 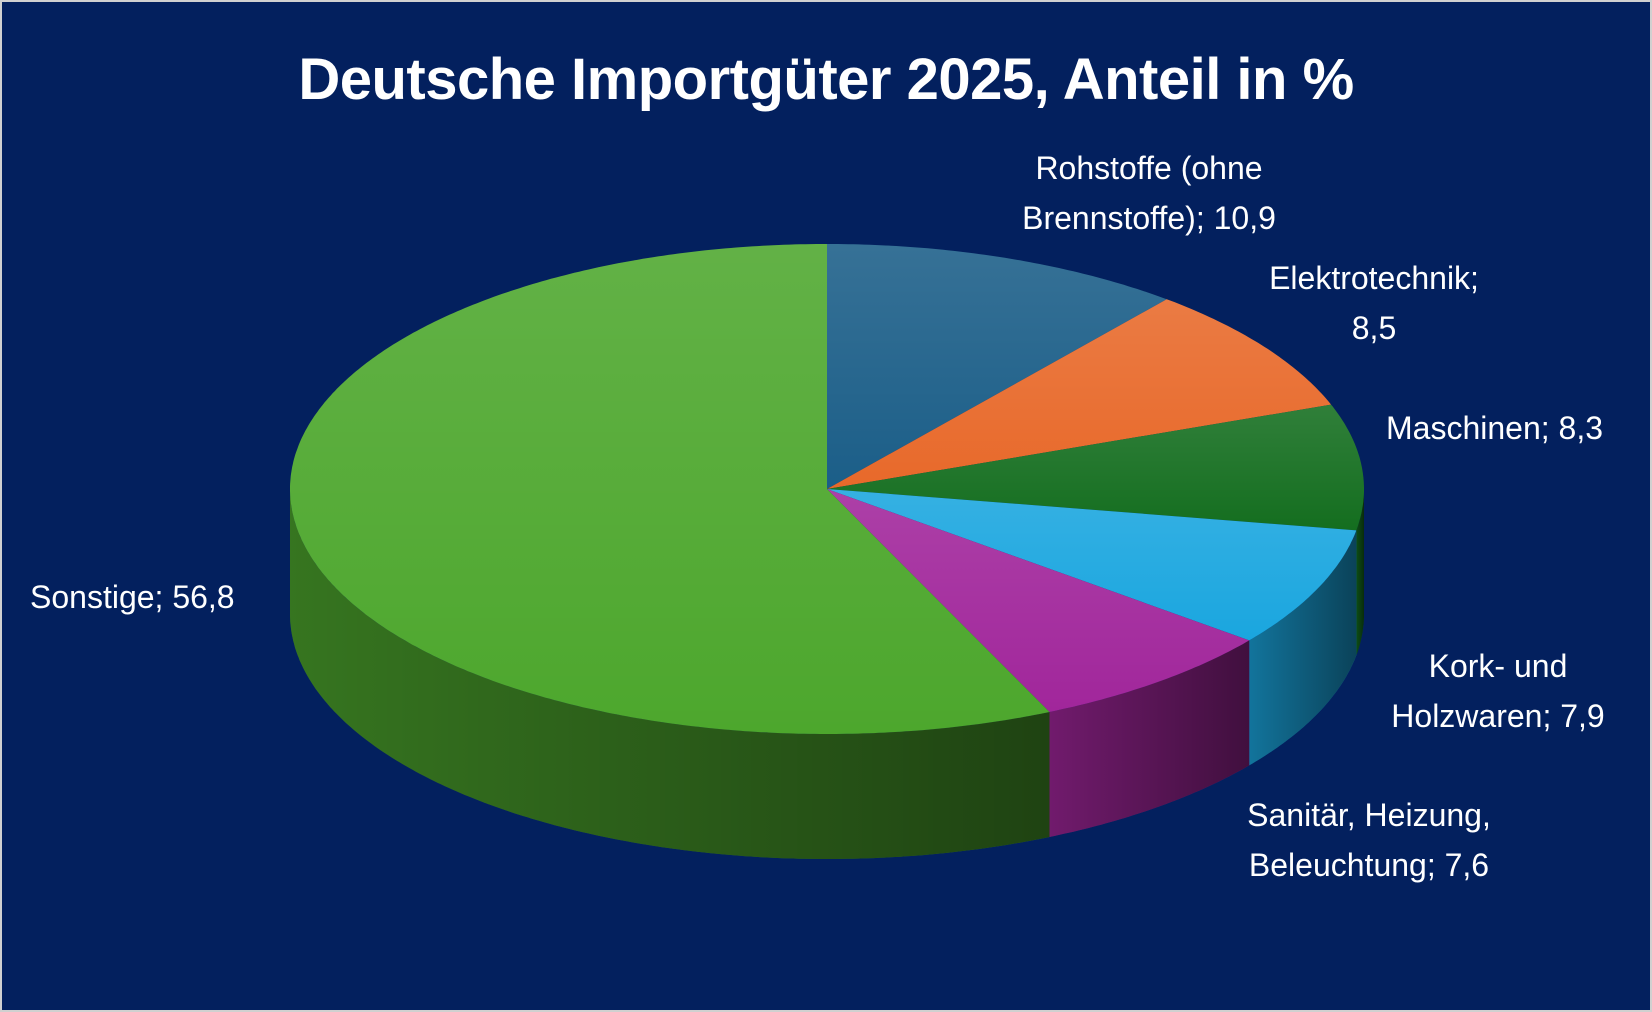 I want to click on data-label: Elektrotechnik; 8,5, so click(x=1374, y=303).